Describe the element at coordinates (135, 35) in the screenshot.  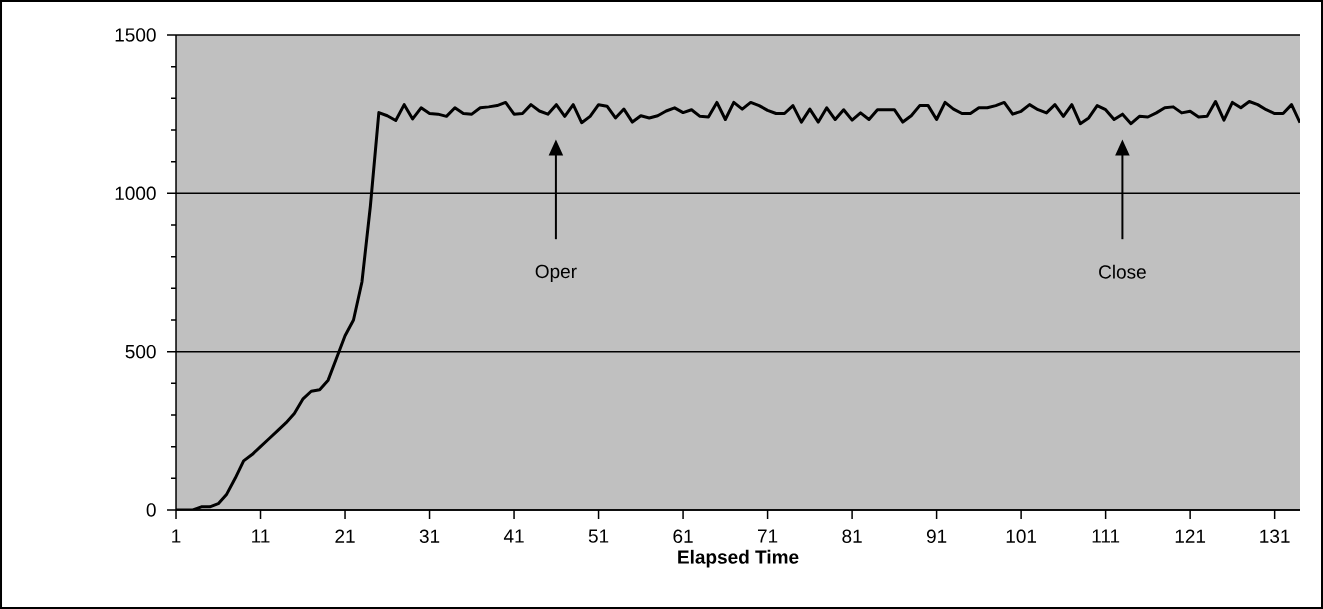
I see `y-tick-label: 1500` at that location.